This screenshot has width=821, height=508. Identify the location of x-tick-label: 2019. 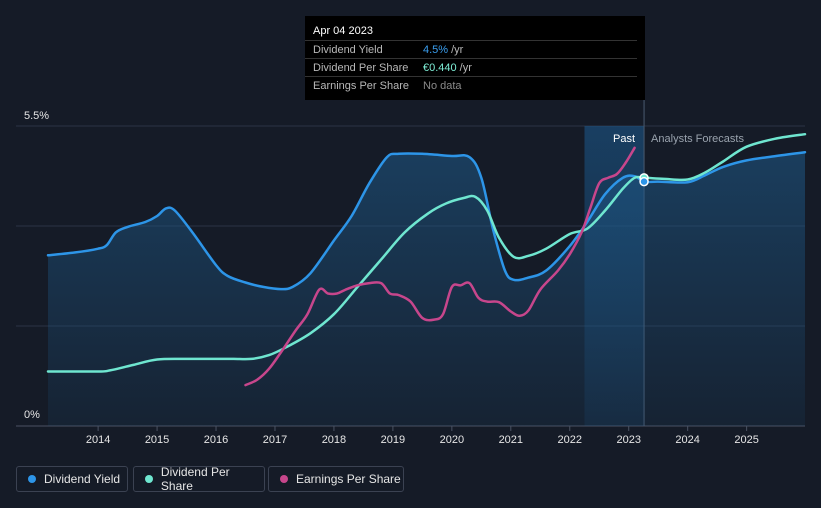
(393, 440).